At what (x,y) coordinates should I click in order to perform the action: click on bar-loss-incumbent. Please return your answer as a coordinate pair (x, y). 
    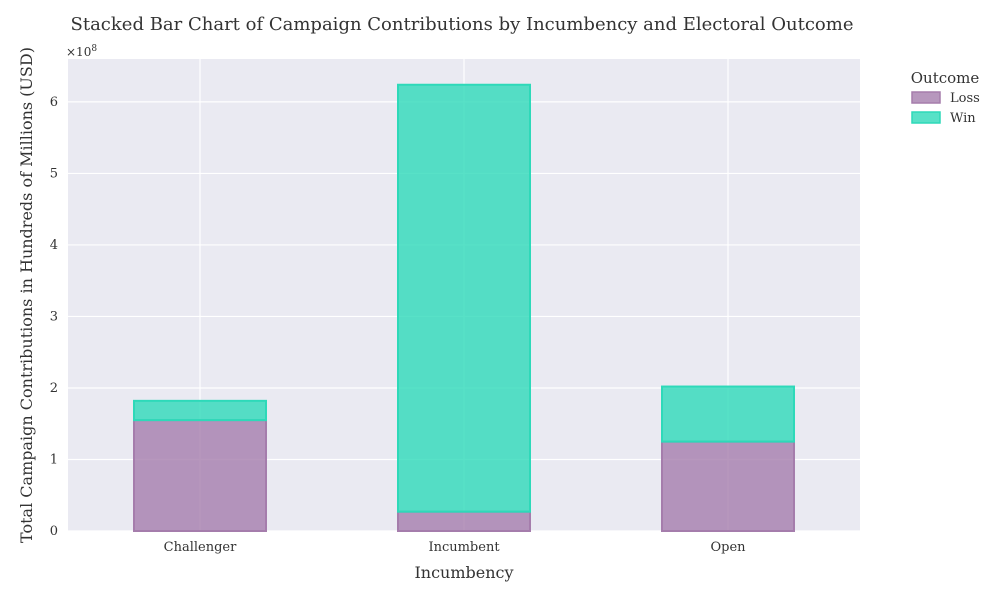
    Looking at the image, I should click on (464, 521).